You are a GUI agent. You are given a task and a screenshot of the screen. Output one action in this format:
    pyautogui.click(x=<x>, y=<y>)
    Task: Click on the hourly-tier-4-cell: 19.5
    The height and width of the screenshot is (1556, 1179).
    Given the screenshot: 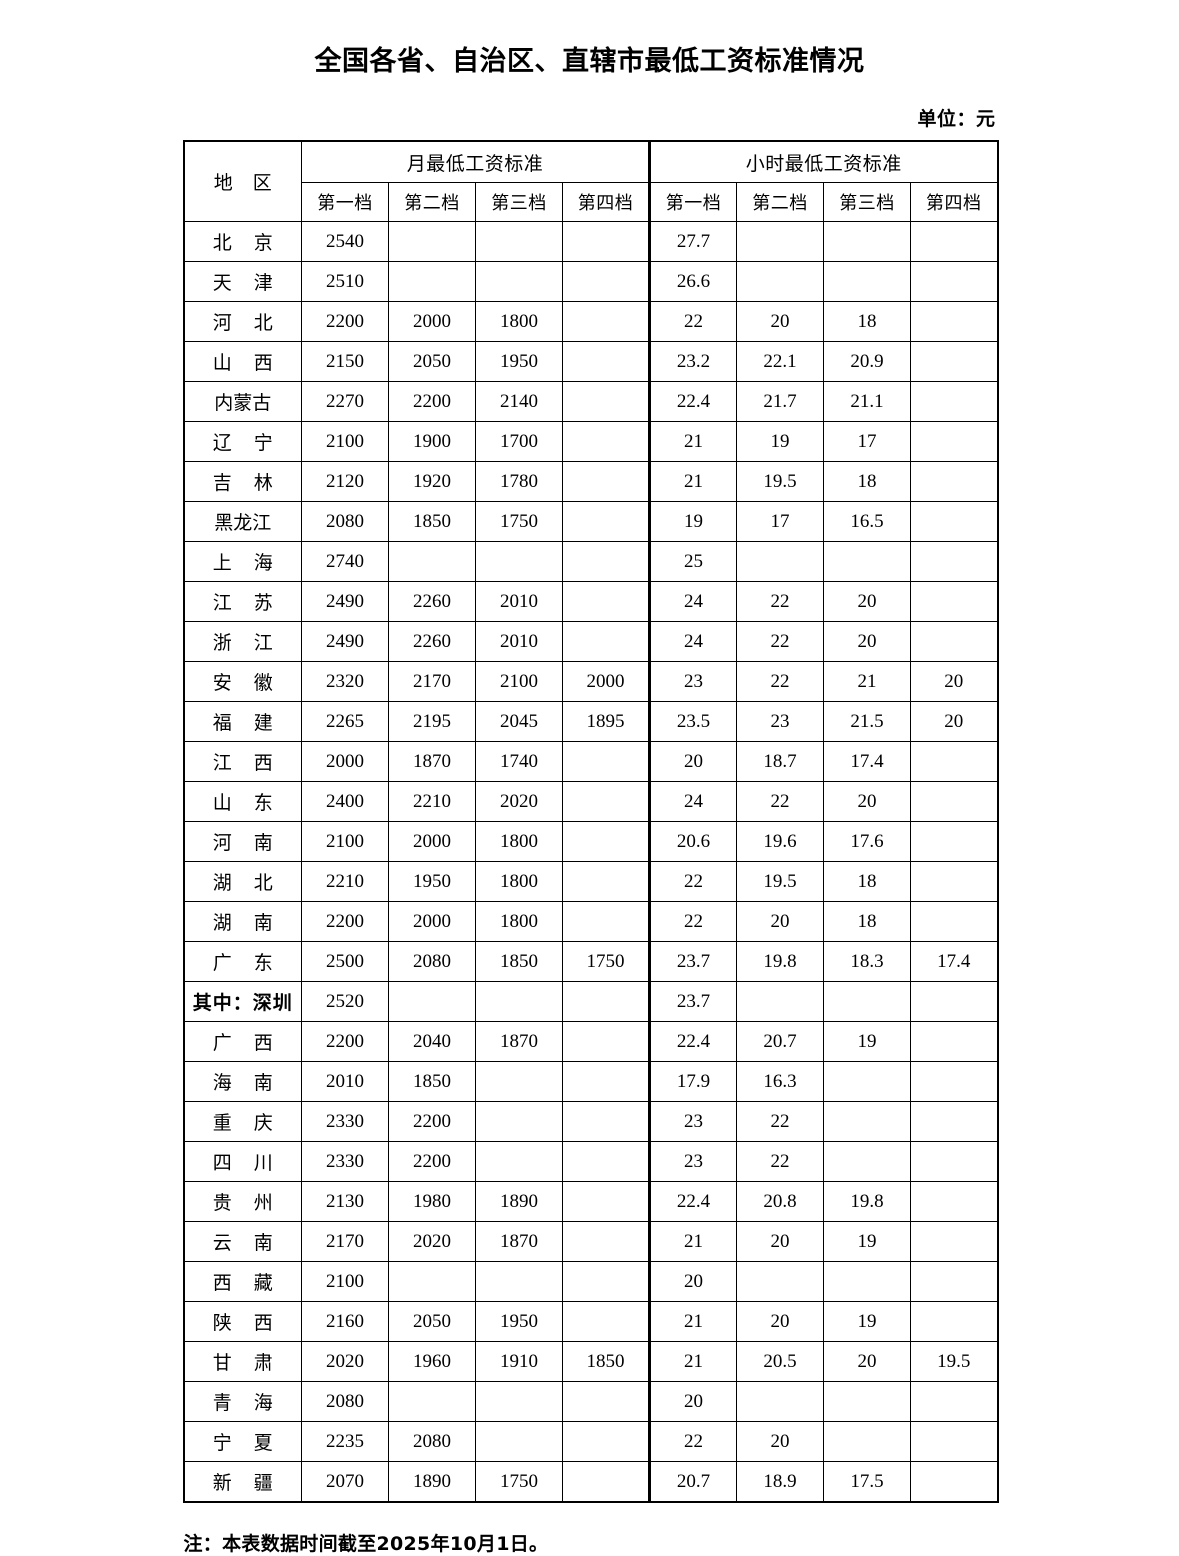 What is the action you would take?
    pyautogui.click(x=954, y=1362)
    